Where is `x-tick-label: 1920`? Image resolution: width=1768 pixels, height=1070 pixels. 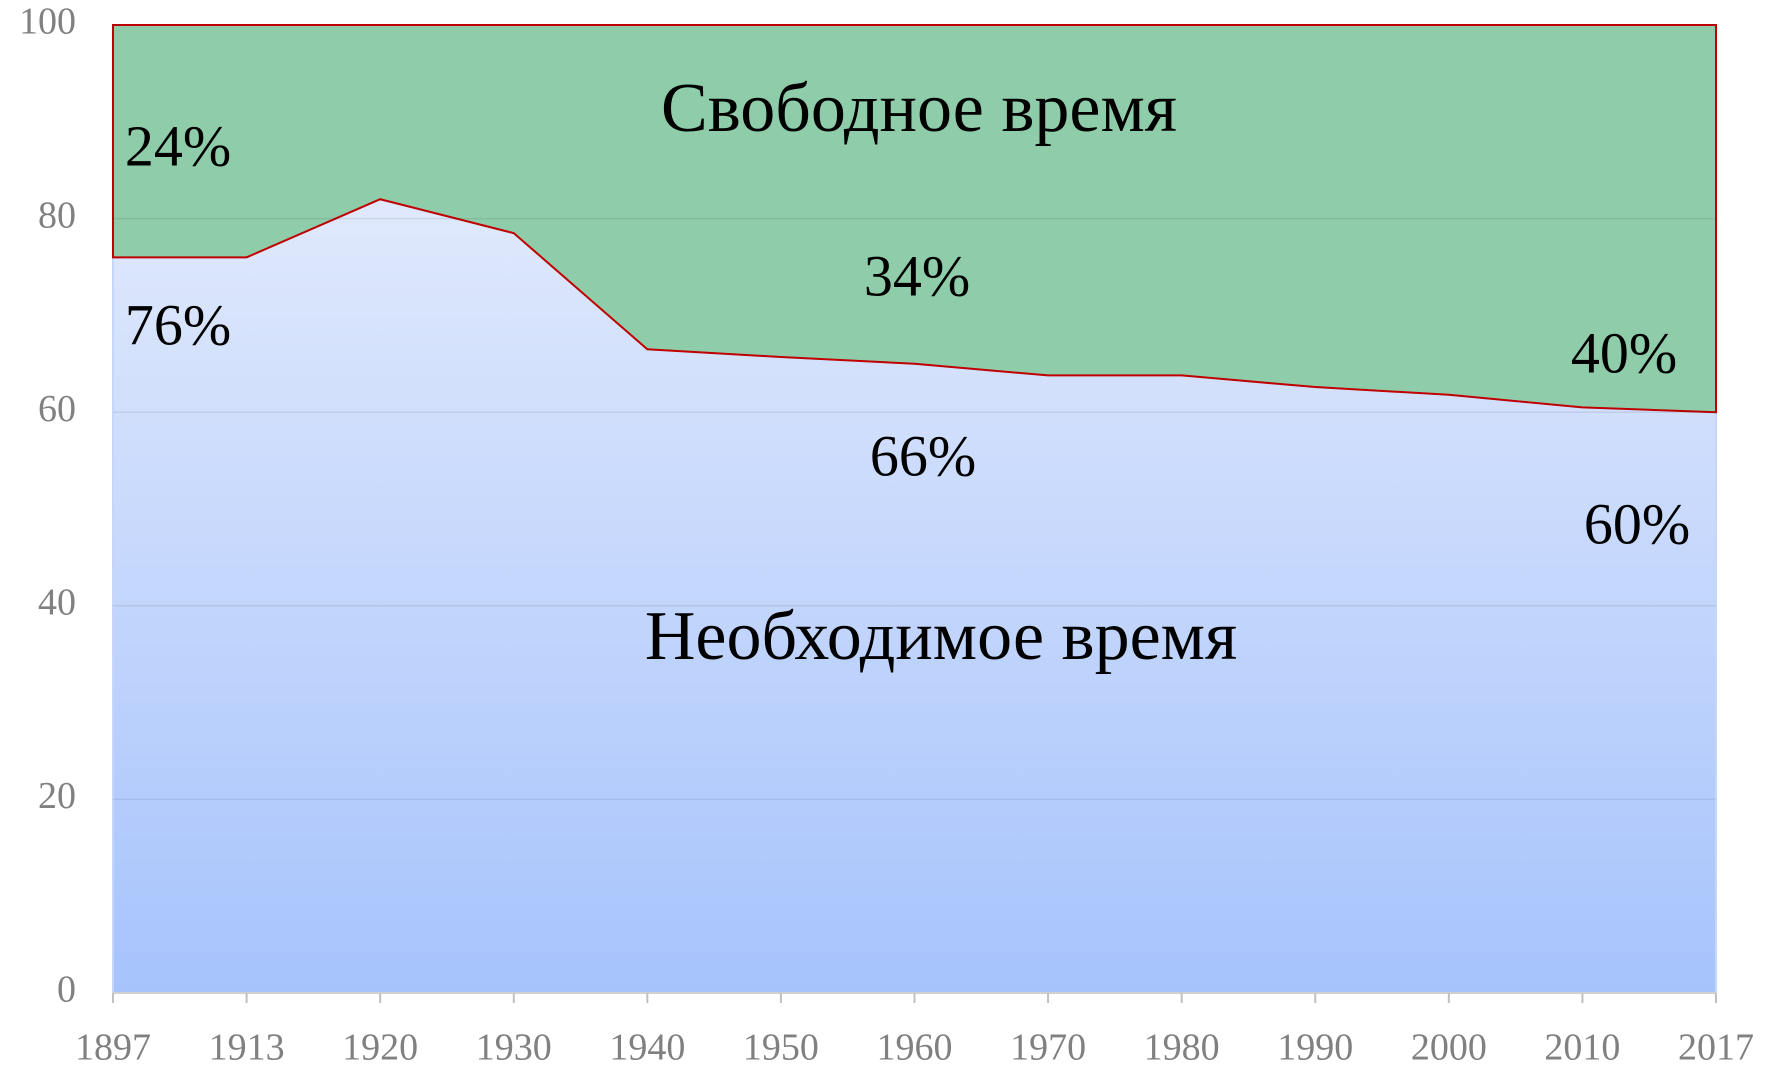
x-tick-label: 1920 is located at coordinates (380, 1048).